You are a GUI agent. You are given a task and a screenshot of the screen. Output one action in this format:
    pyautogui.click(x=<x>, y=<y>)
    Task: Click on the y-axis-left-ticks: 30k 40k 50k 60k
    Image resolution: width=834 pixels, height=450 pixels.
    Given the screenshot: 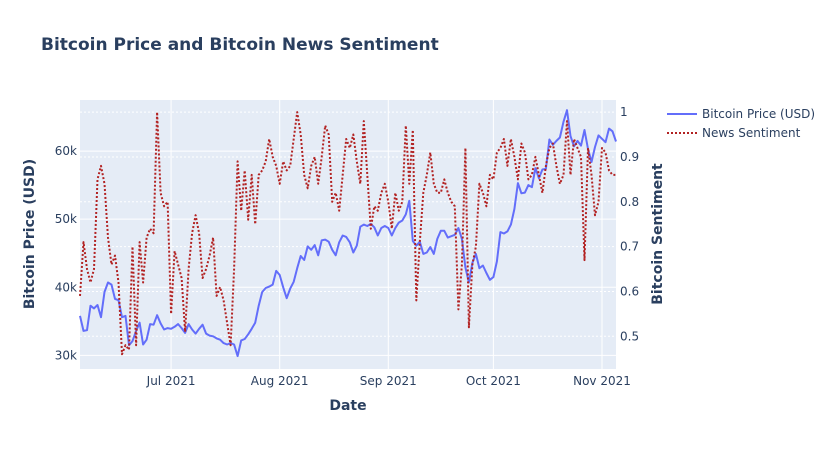 What is the action you would take?
    pyautogui.click(x=66, y=253)
    